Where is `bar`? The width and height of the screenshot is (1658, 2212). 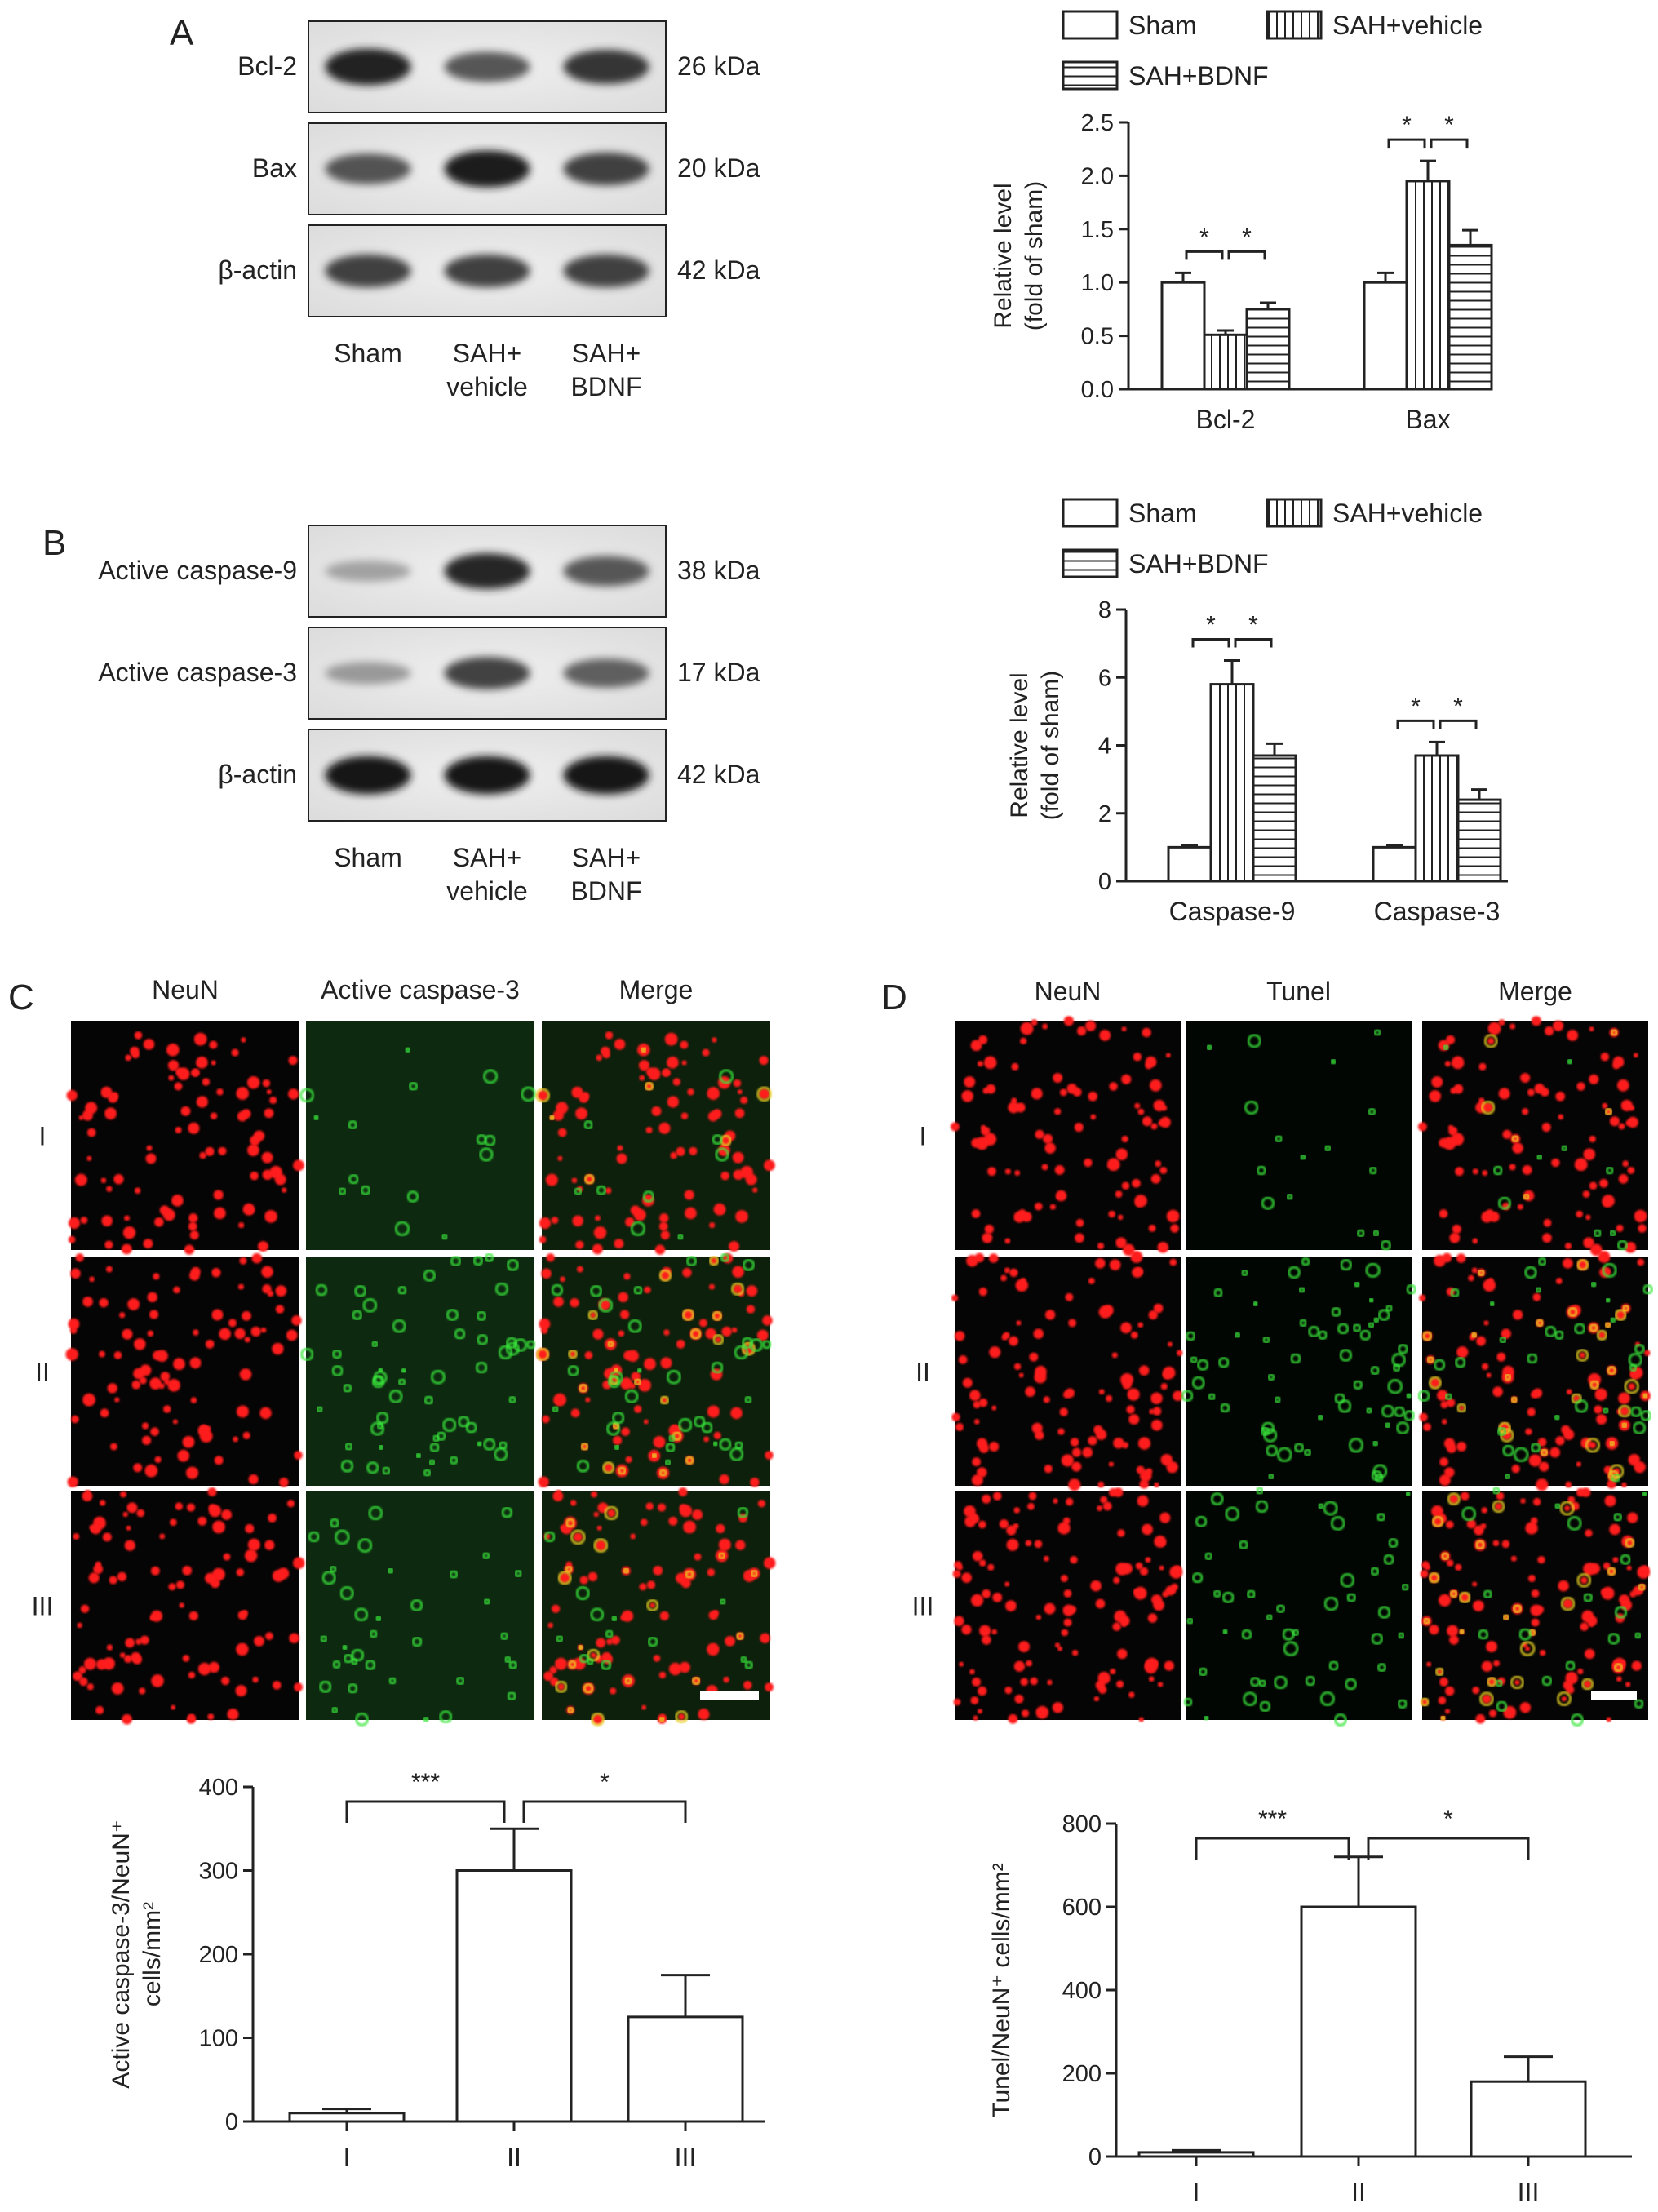
bar is located at coordinates (685, 2069).